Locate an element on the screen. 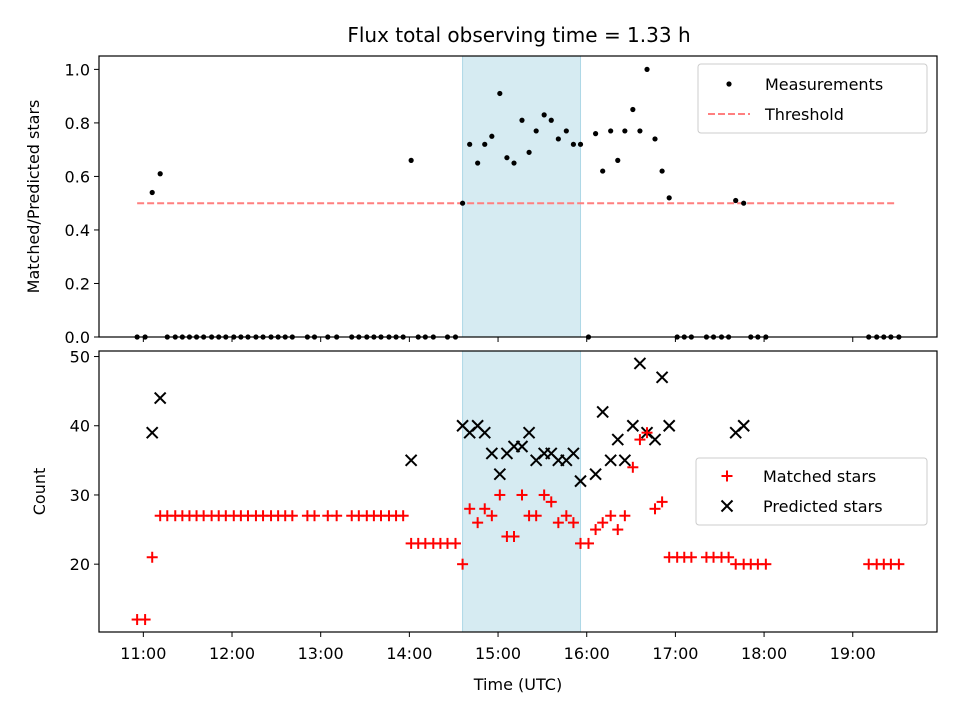 This screenshot has height=720, width=960. counts-ytick-label-0: 20 is located at coordinates (80, 564).